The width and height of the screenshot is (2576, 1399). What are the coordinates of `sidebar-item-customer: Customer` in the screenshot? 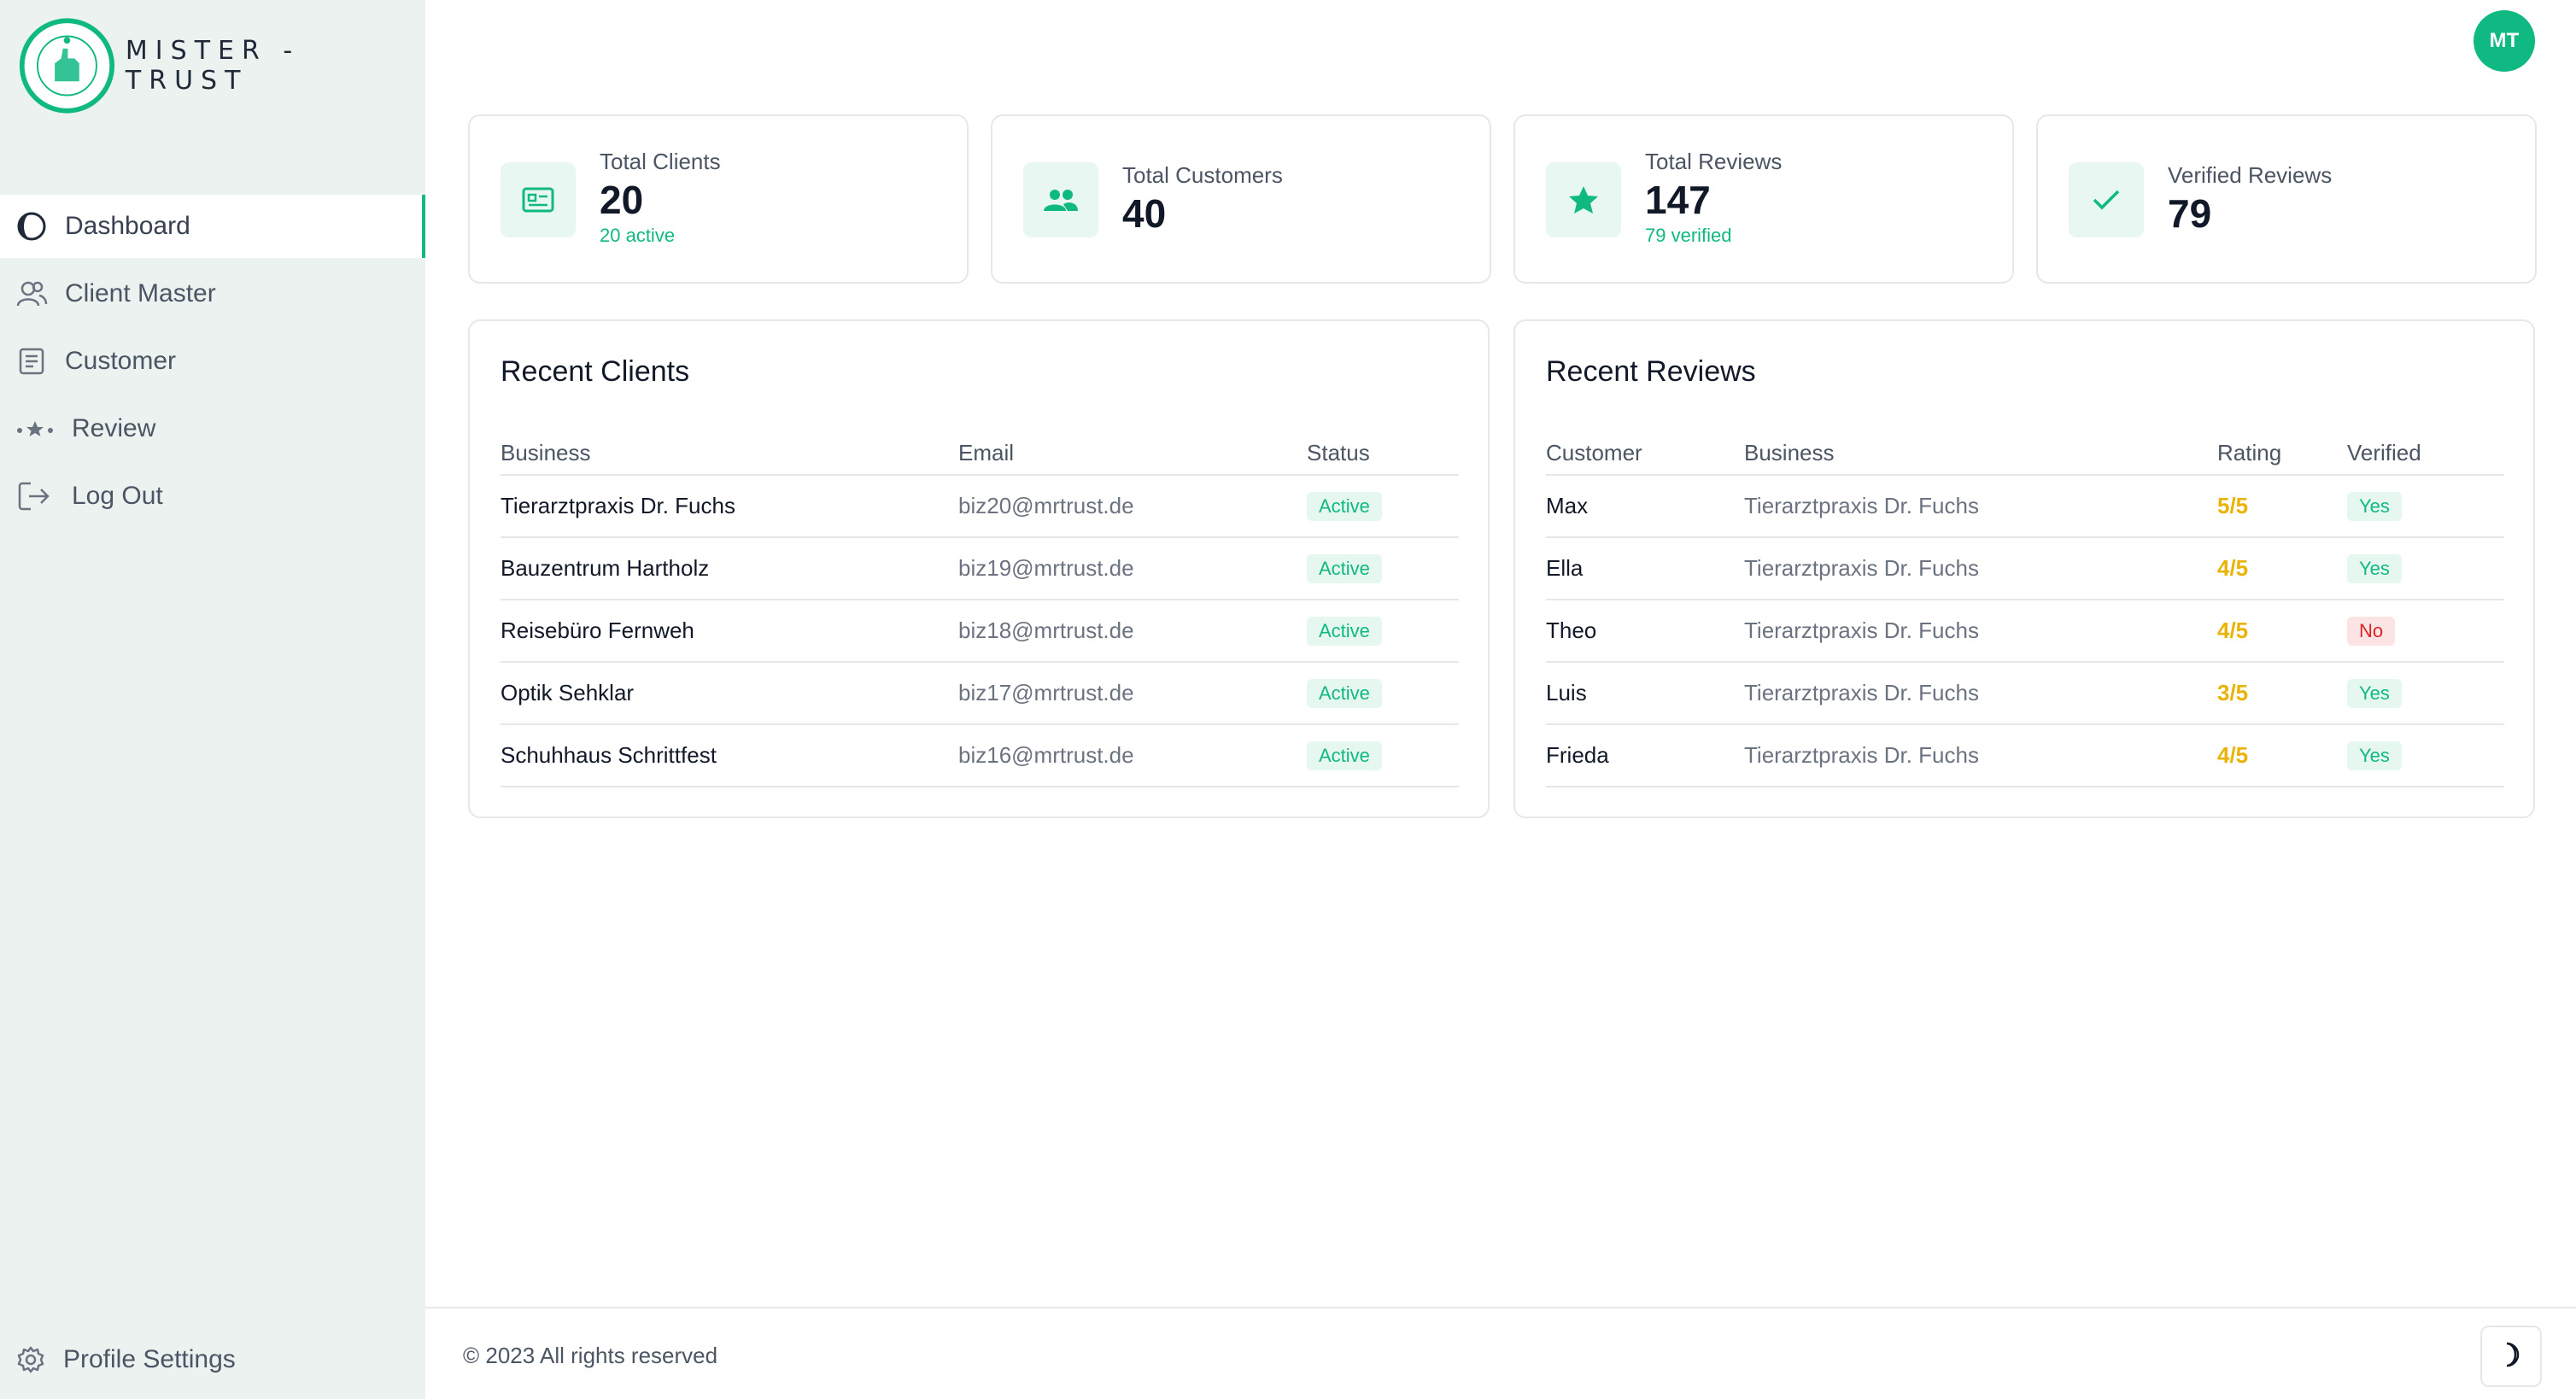 It's located at (212, 361).